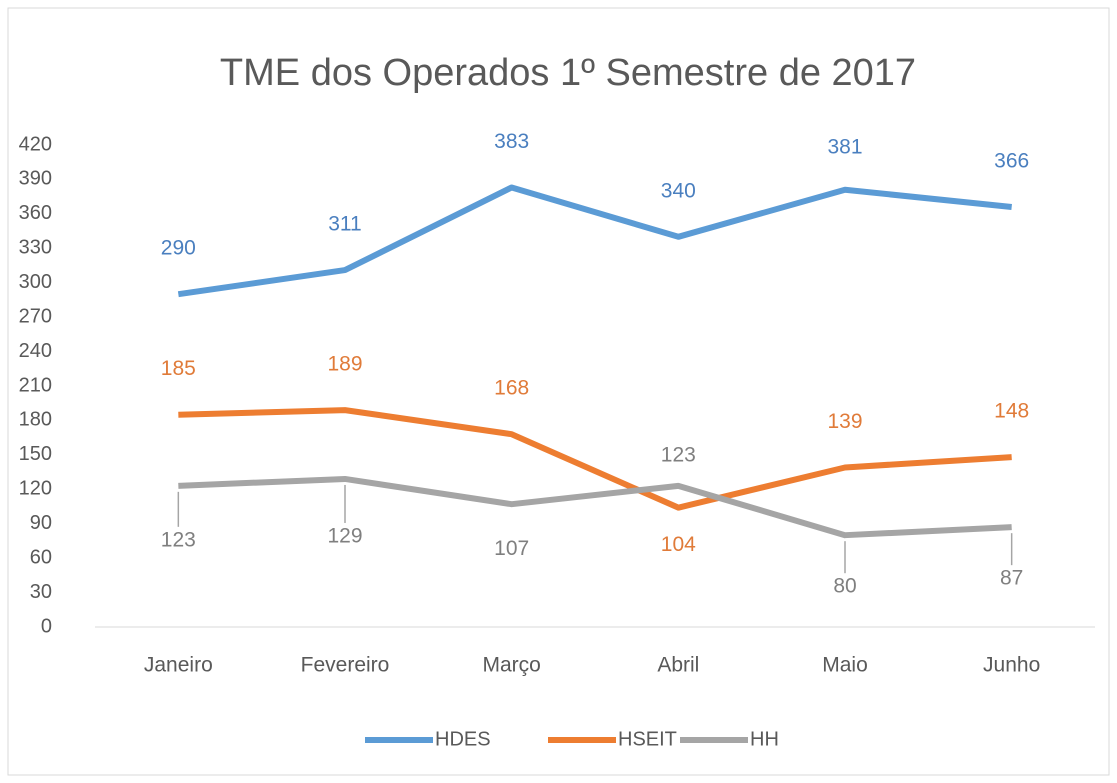 This screenshot has width=1117, height=783. What do you see at coordinates (35, 385) in the screenshot?
I see `y-tick-label: 210` at bounding box center [35, 385].